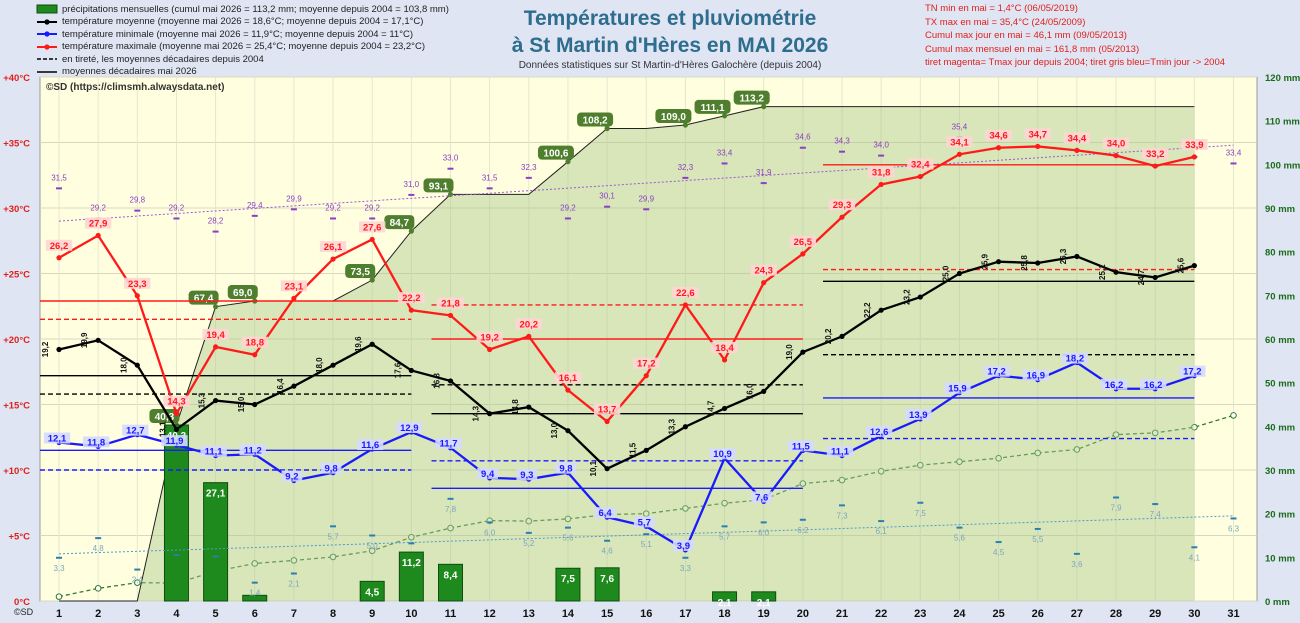  Describe the element at coordinates (476, 413) in the screenshot. I see `tmoy-label: 14,3` at that location.